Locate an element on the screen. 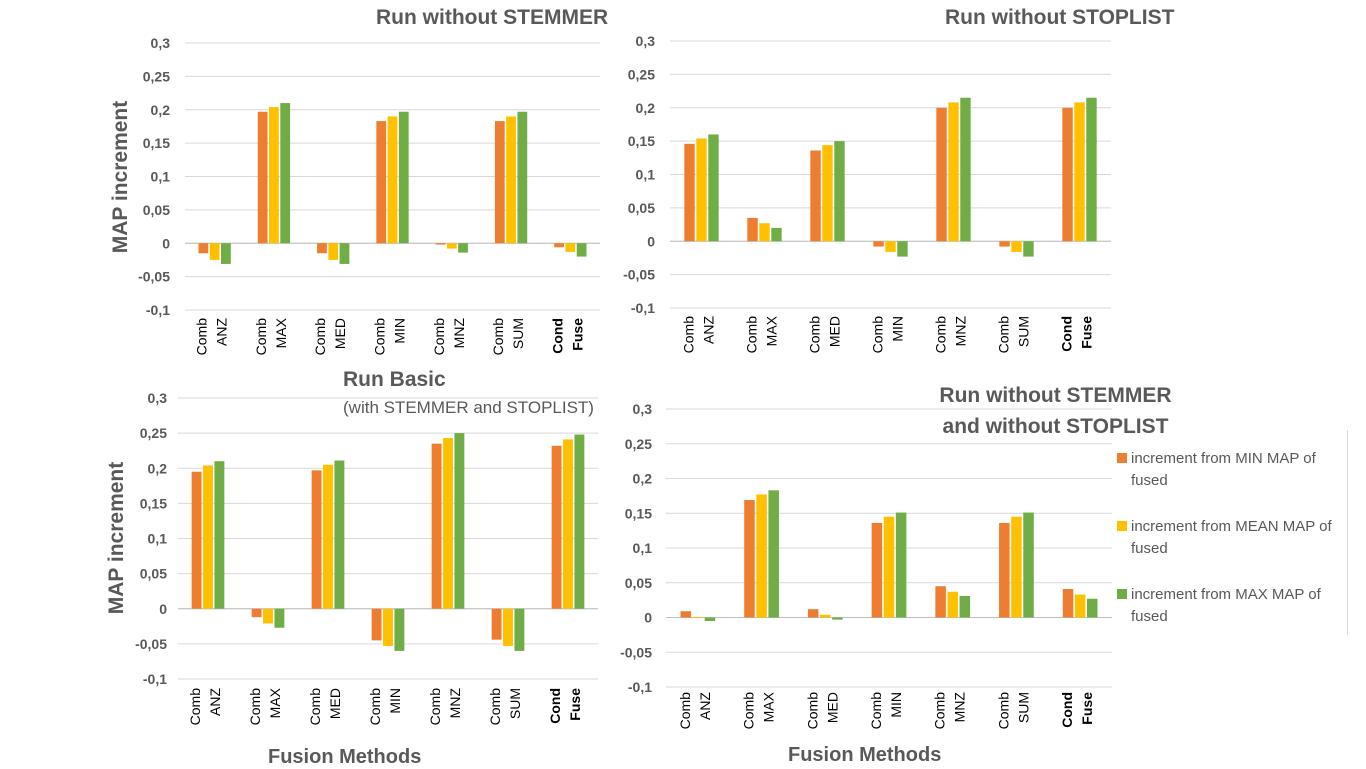 The width and height of the screenshot is (1366, 769). legend-label-max: increment from MAX MAP of fused is located at coordinates (1226, 605).